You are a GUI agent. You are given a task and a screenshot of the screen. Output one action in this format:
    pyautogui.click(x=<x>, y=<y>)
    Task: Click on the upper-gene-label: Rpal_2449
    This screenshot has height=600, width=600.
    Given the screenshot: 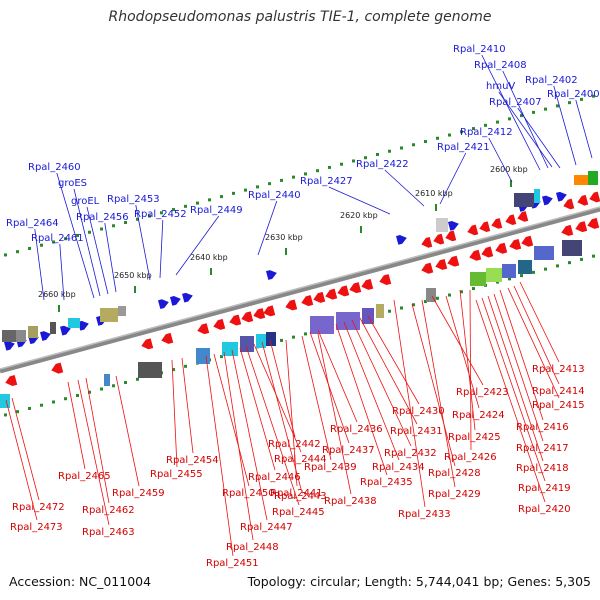 What is the action you would take?
    pyautogui.click(x=216, y=210)
    